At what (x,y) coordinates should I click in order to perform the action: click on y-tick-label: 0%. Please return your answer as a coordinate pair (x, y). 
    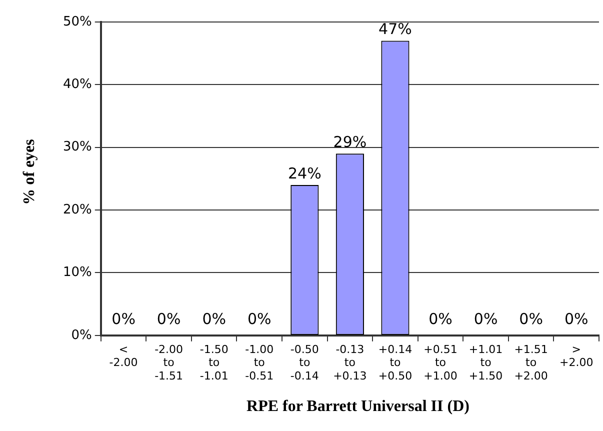
    Looking at the image, I should click on (81, 335).